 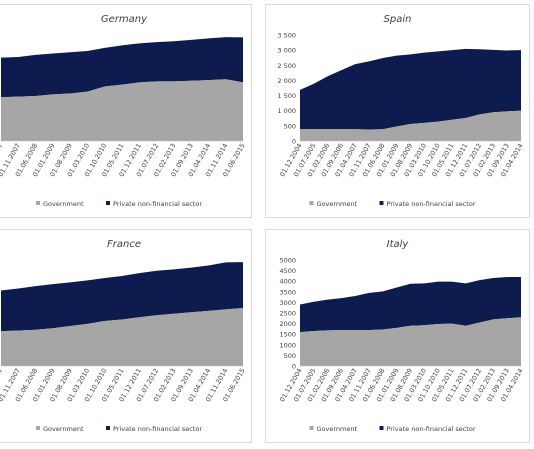 I want to click on chart-title: Germany, so click(x=124, y=19).